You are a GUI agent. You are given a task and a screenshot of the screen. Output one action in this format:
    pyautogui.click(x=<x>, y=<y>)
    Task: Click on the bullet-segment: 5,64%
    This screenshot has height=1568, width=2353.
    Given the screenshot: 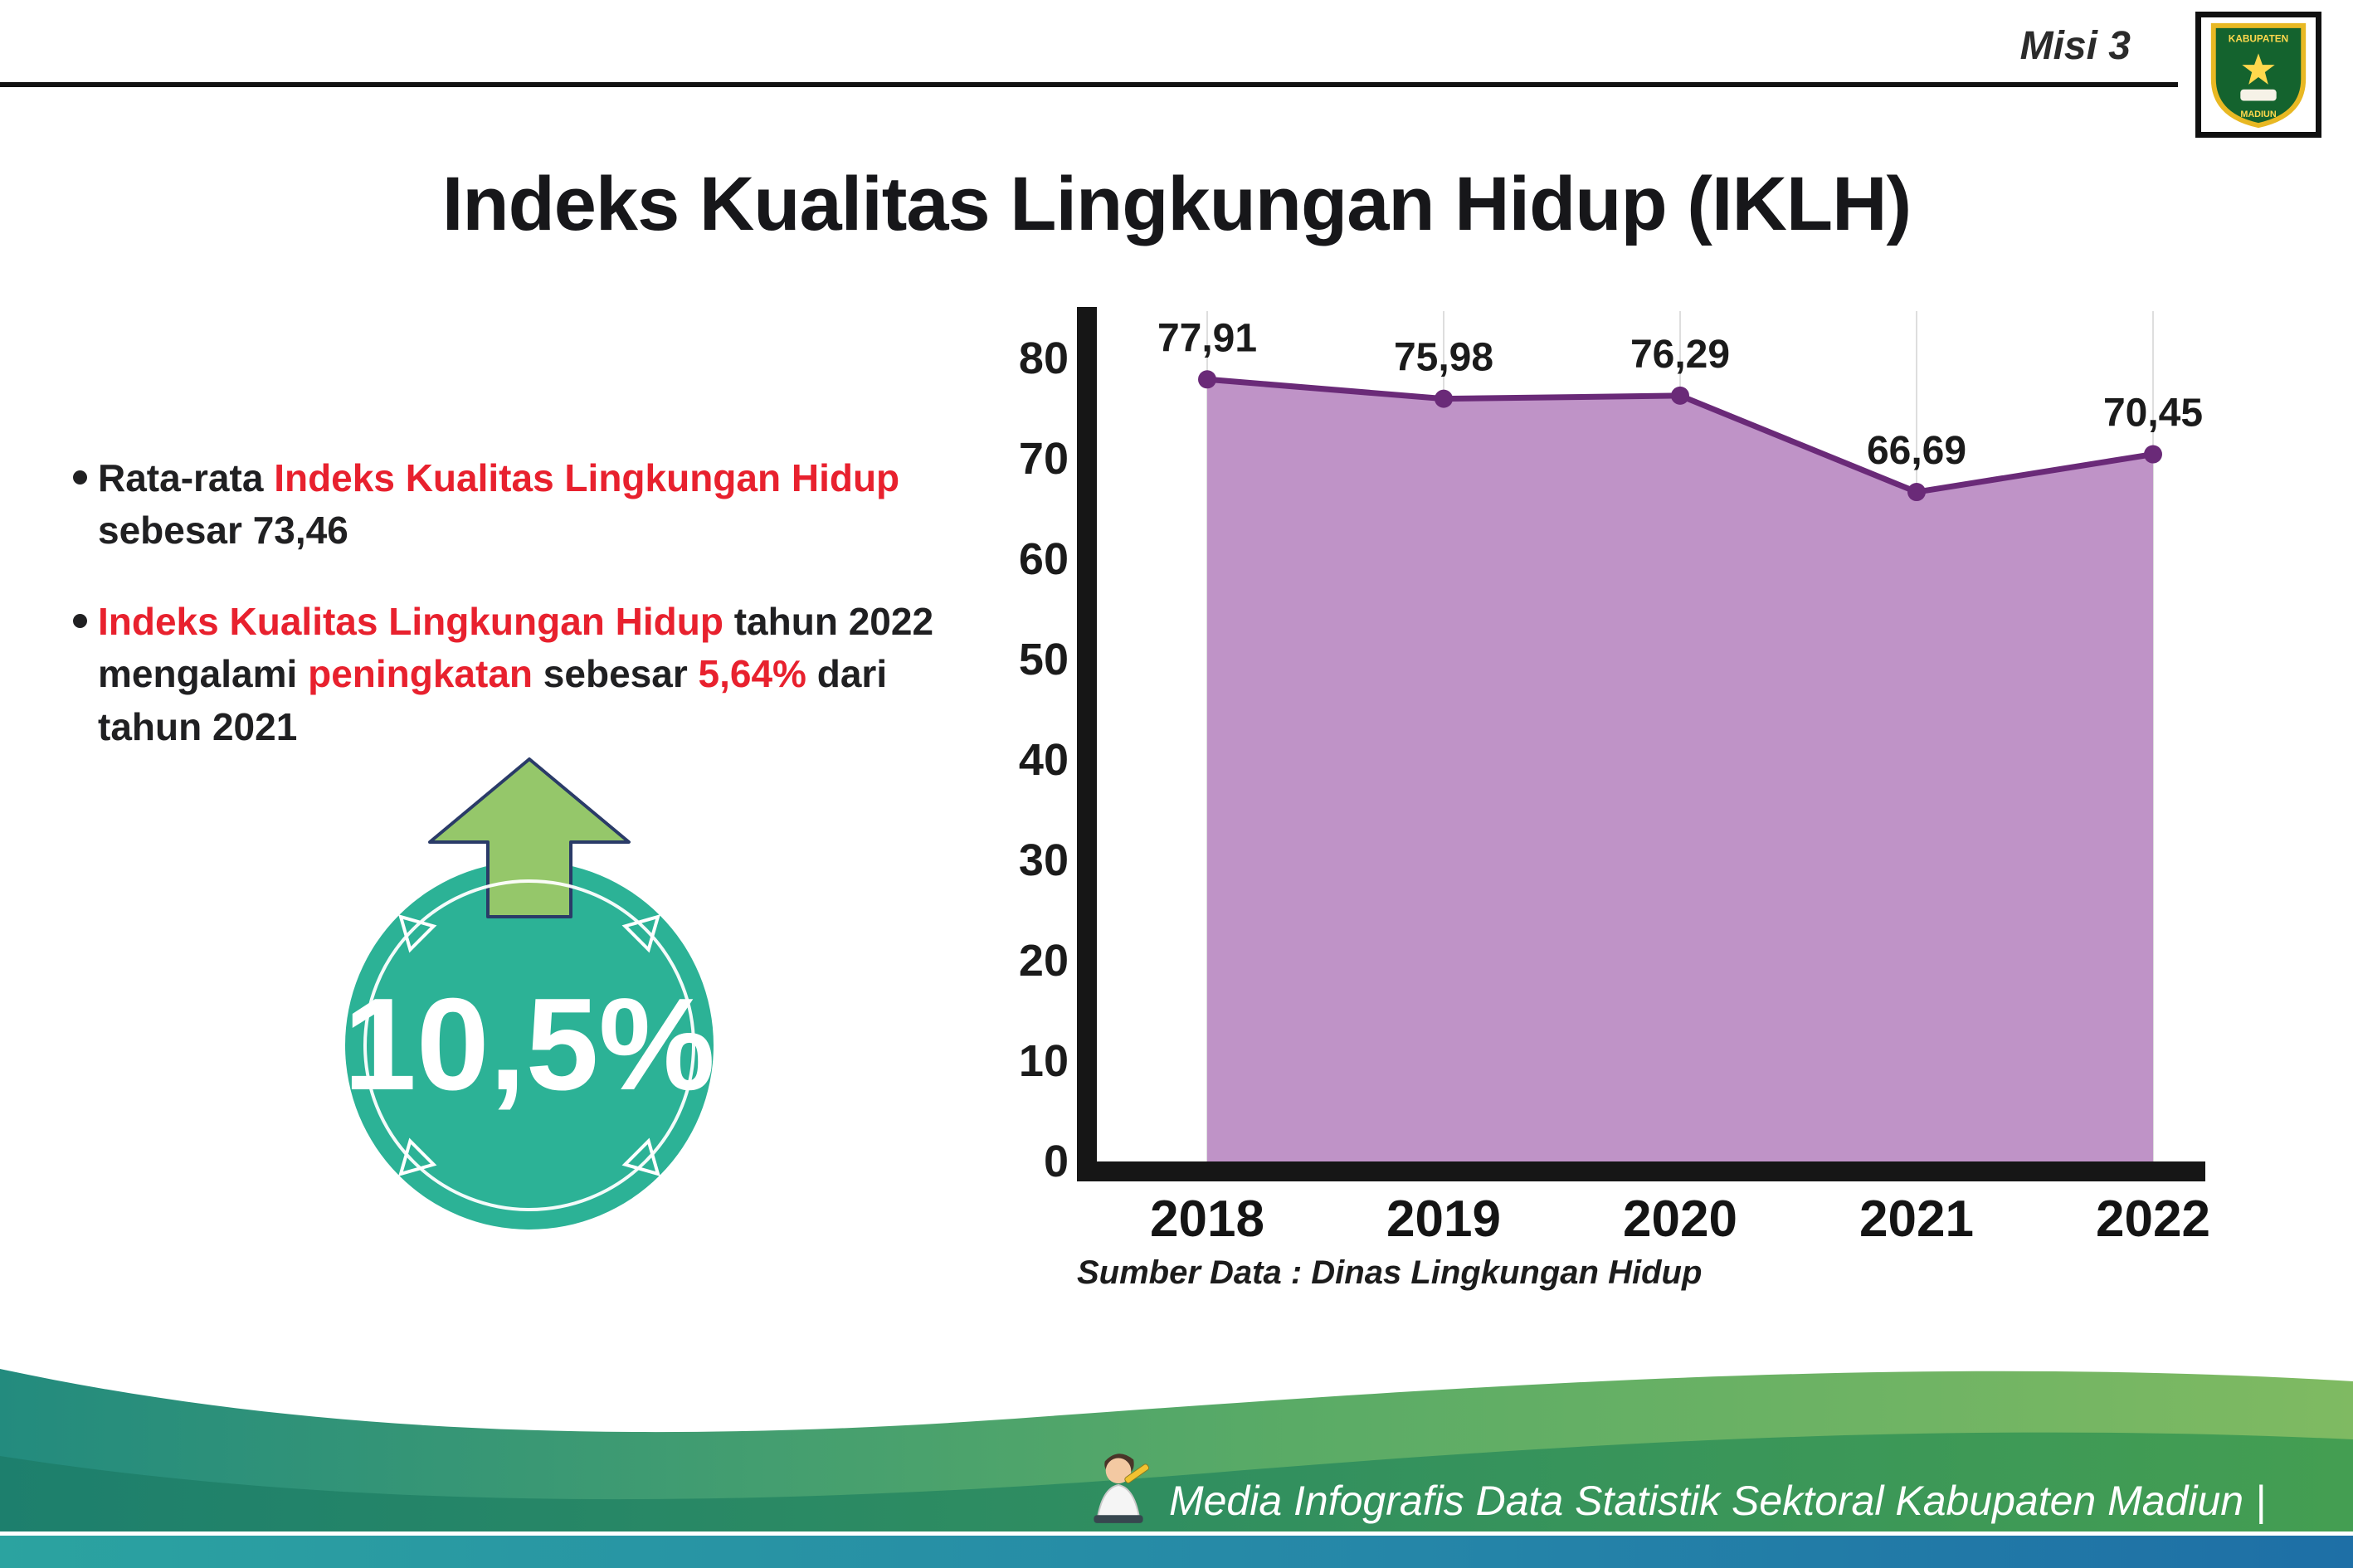 What is the action you would take?
    pyautogui.click(x=752, y=674)
    